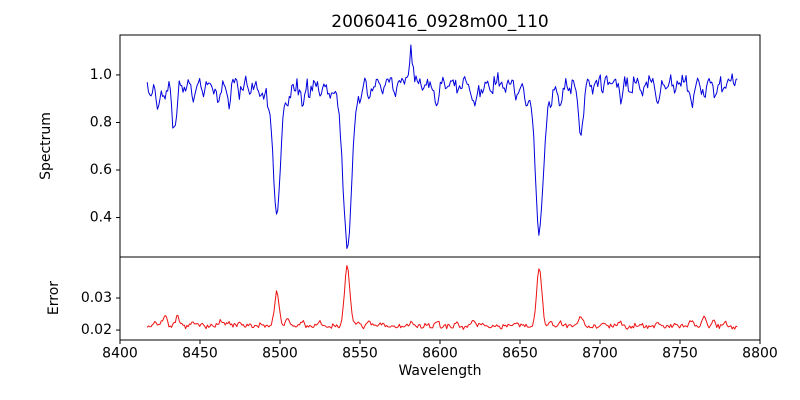 The height and width of the screenshot is (400, 800). I want to click on error-y-tick-label: 0.03, so click(96, 298).